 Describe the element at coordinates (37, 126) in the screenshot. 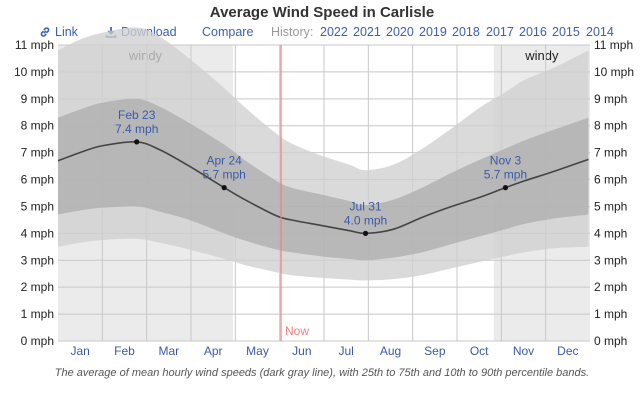

I see `y-tick-label-left: 8 mph` at that location.